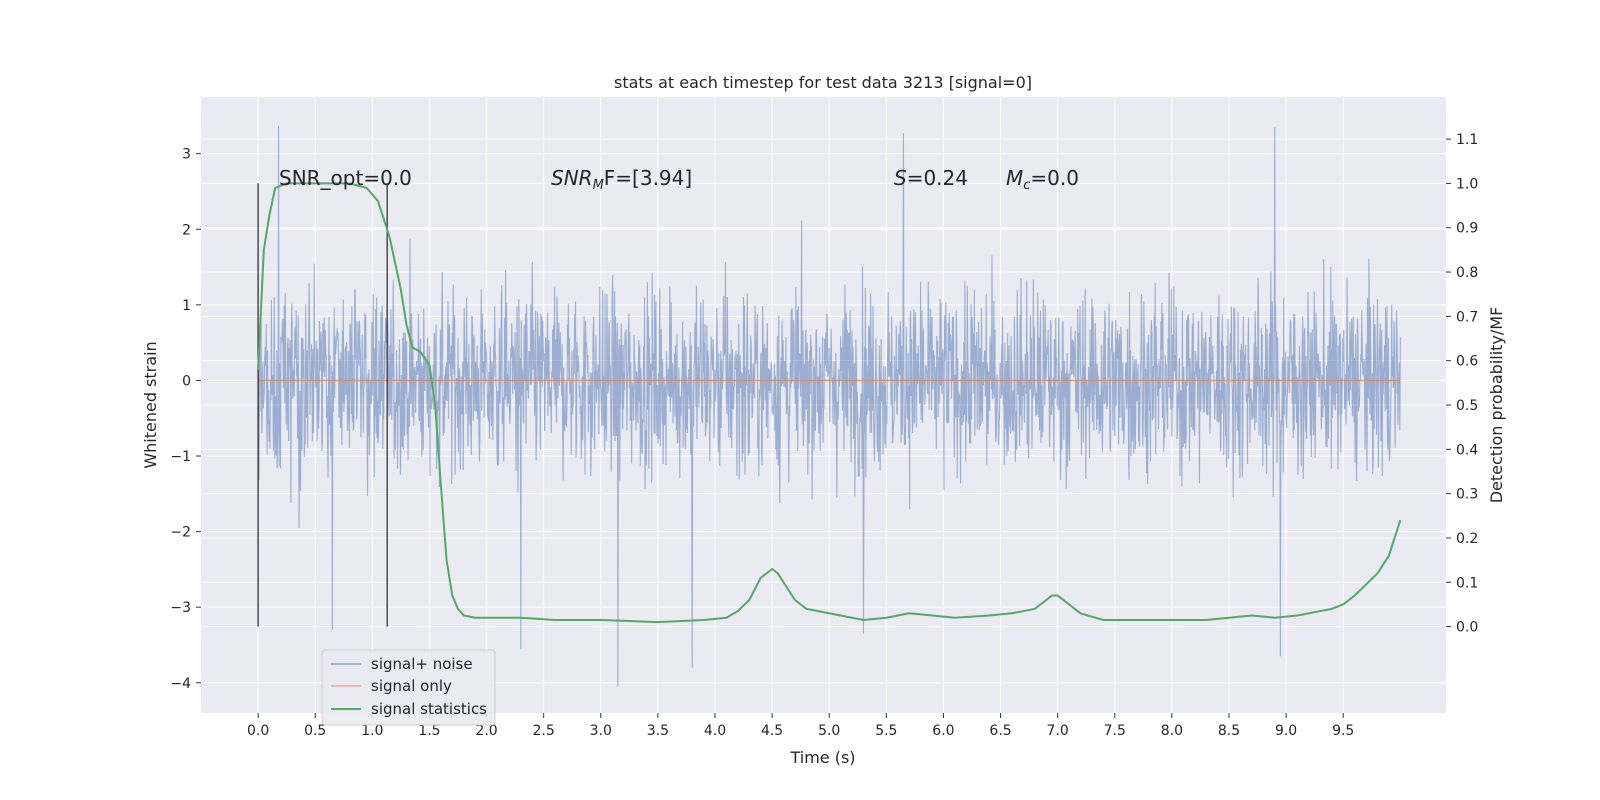 This screenshot has height=800, width=1600. What do you see at coordinates (180, 533) in the screenshot?
I see `y-tick-label-5: −2` at bounding box center [180, 533].